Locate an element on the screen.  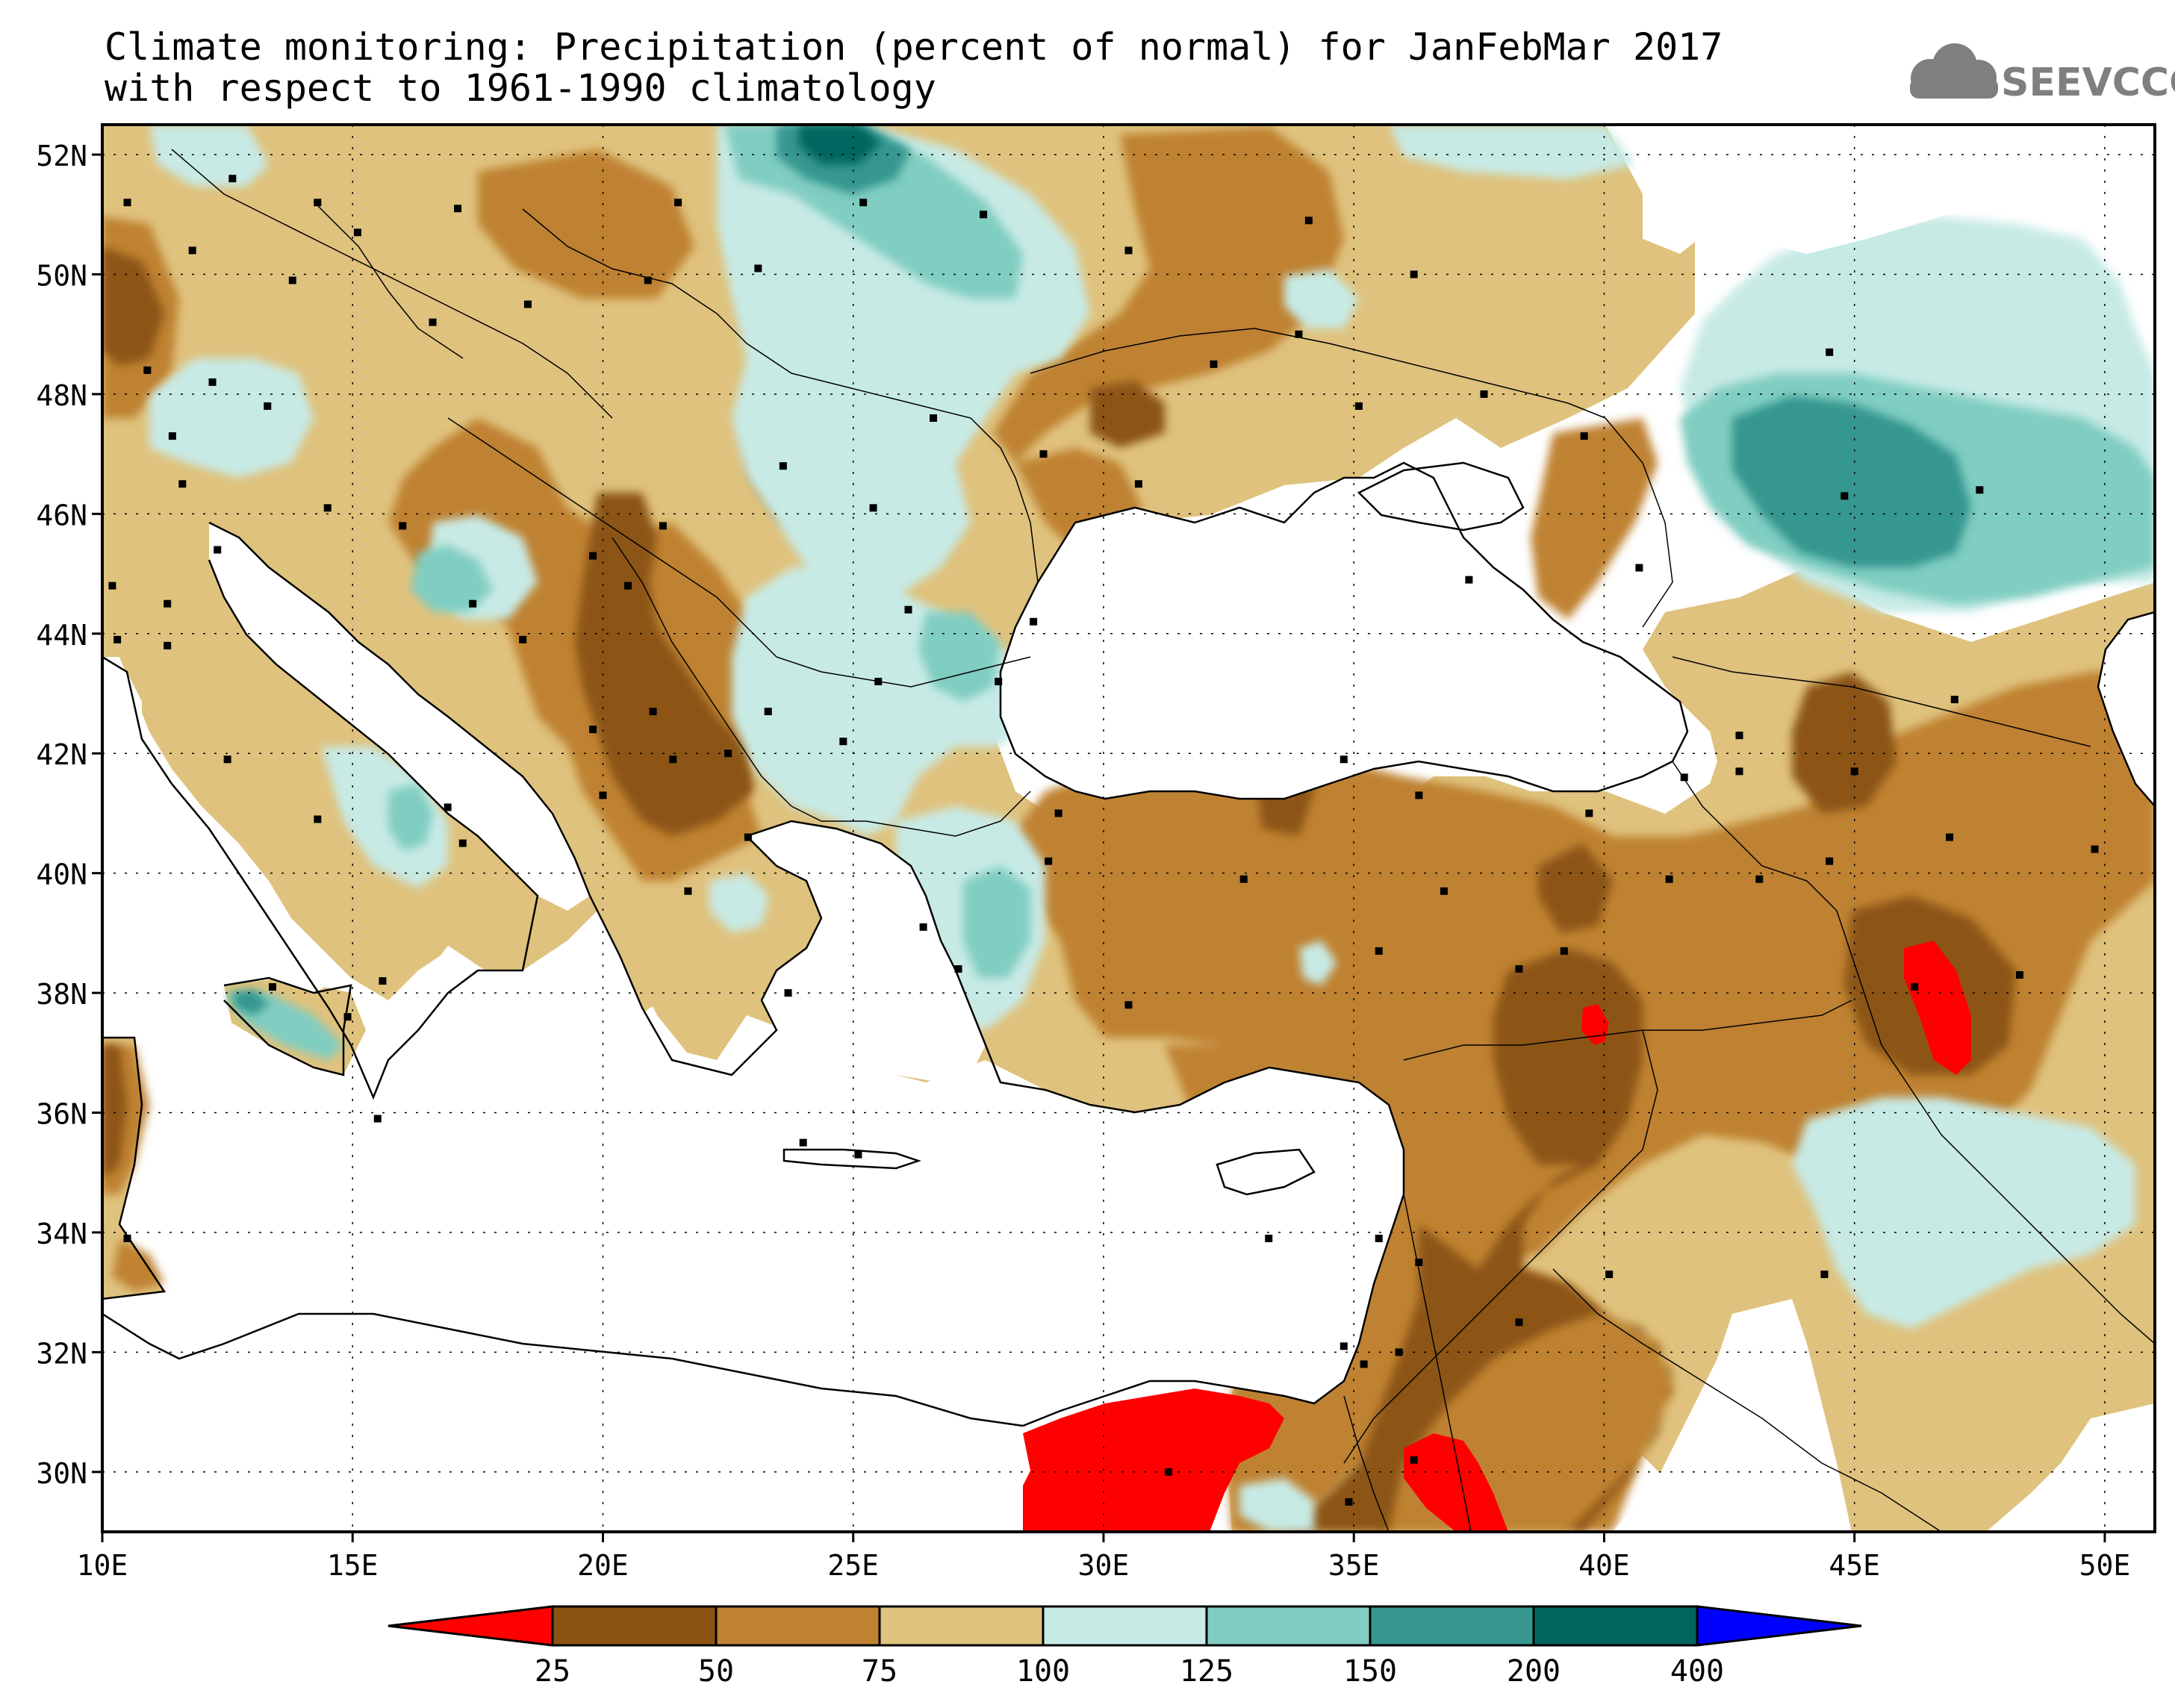
lon-label: 50E is located at coordinates (2105, 1565).